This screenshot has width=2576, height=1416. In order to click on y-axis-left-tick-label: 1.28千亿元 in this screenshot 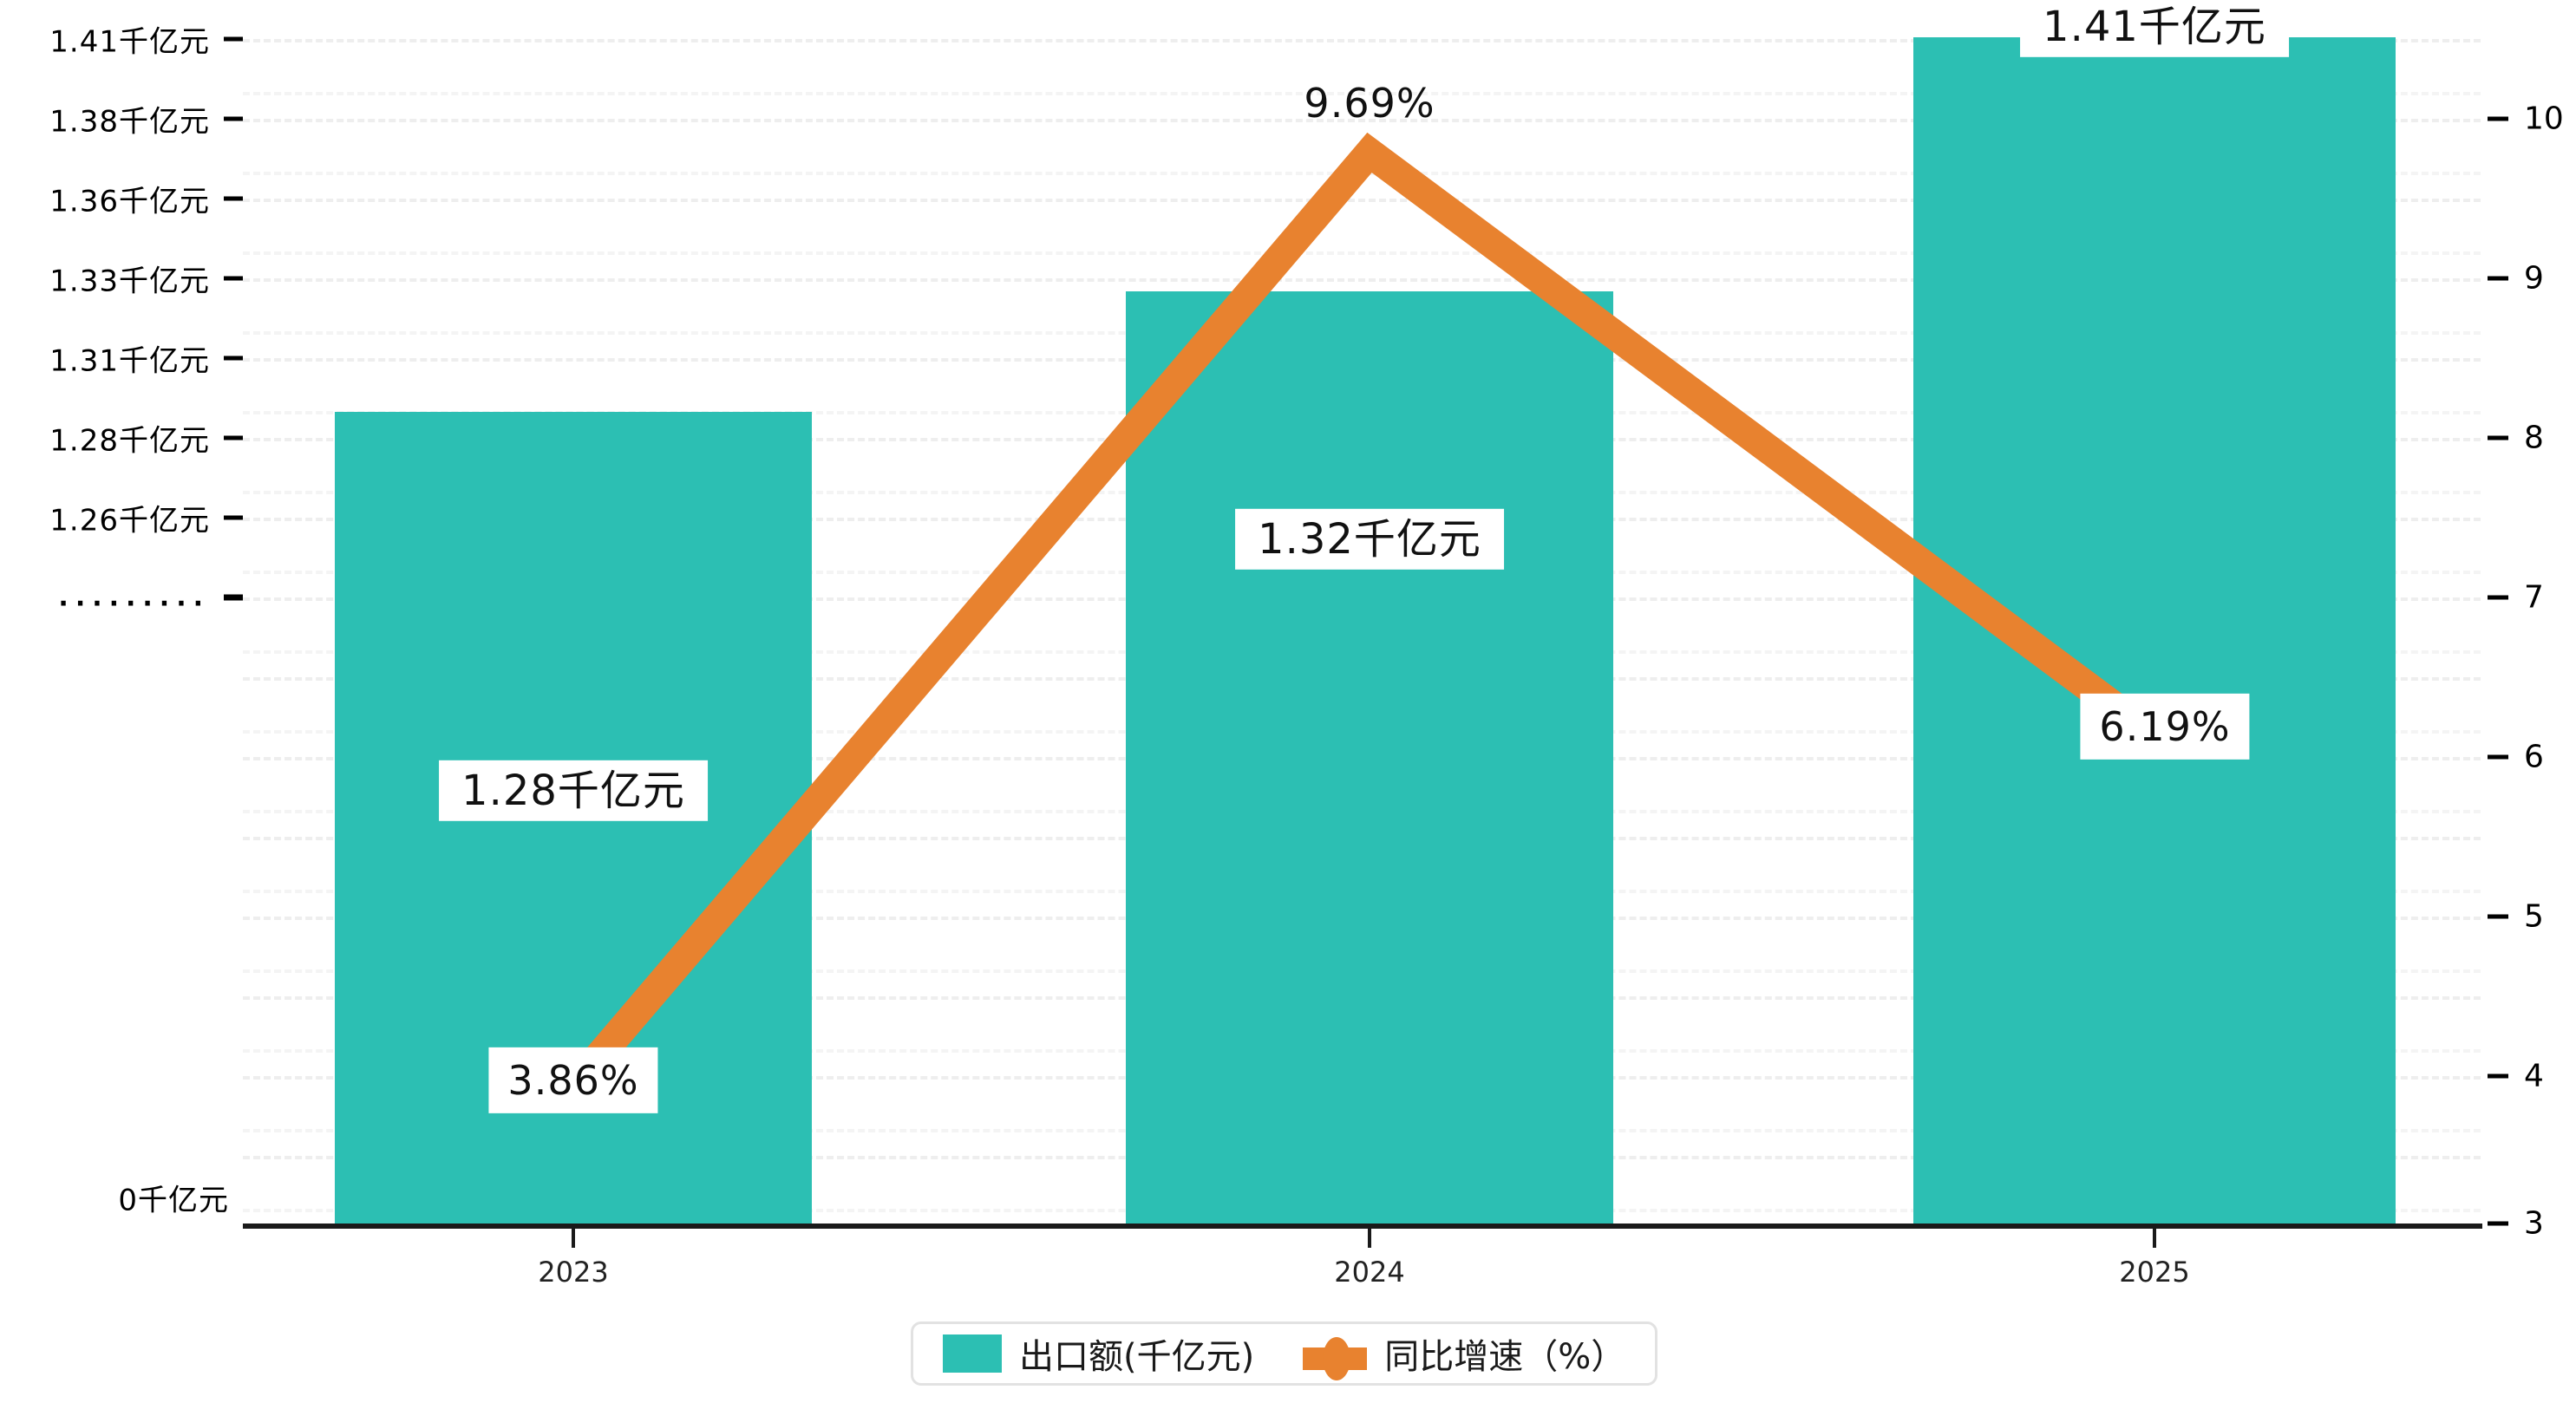, I will do `click(129, 441)`.